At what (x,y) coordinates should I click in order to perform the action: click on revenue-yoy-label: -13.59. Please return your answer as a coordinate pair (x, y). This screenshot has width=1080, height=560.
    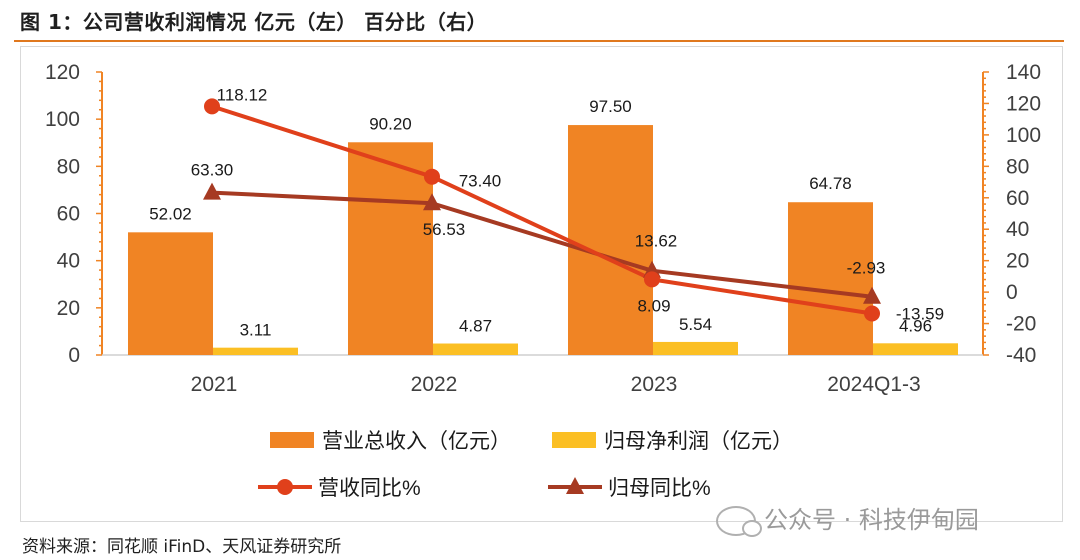
    Looking at the image, I should click on (920, 313).